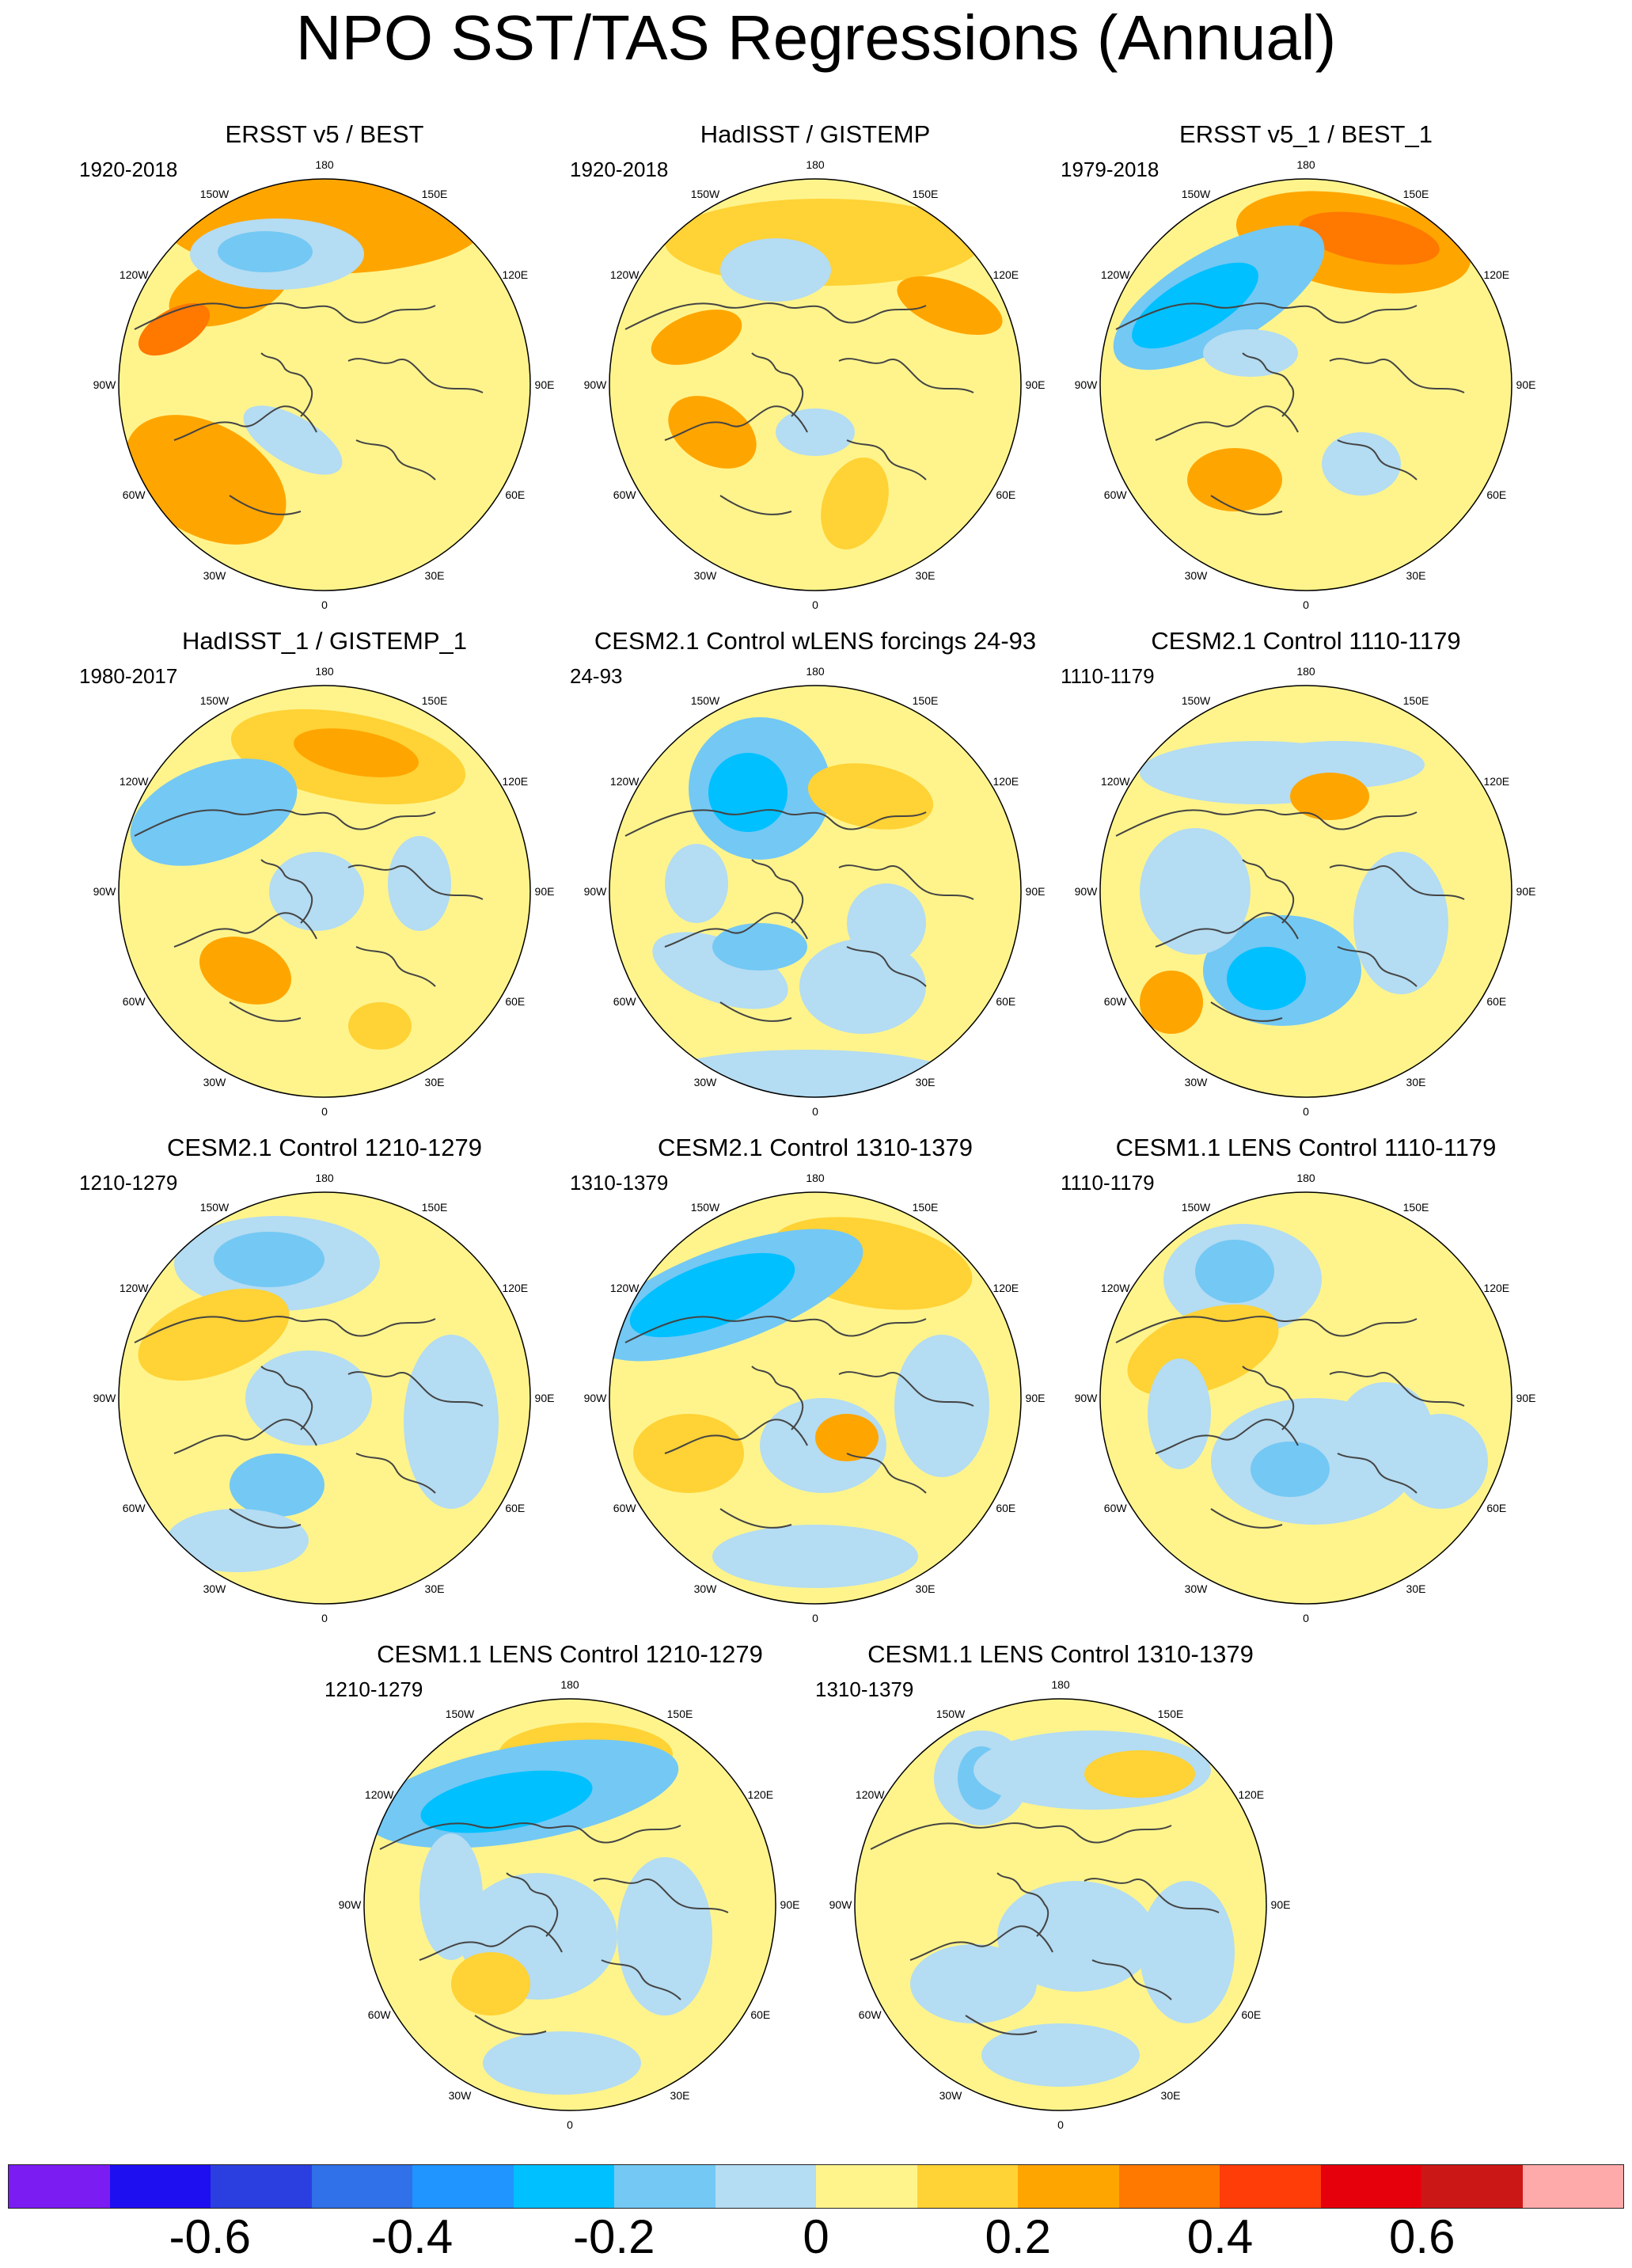 Image resolution: width=1632 pixels, height=2268 pixels. I want to click on figure-title: NPO SST/TAS Regressions (Annual), so click(816, 37).